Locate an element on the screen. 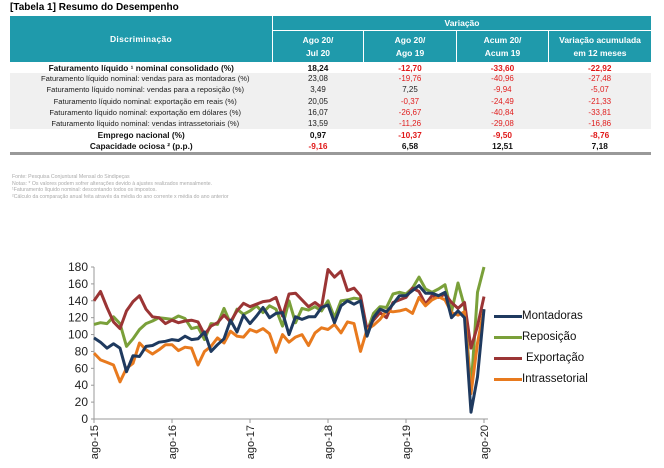  cell-value: 12,51 is located at coordinates (502, 147).